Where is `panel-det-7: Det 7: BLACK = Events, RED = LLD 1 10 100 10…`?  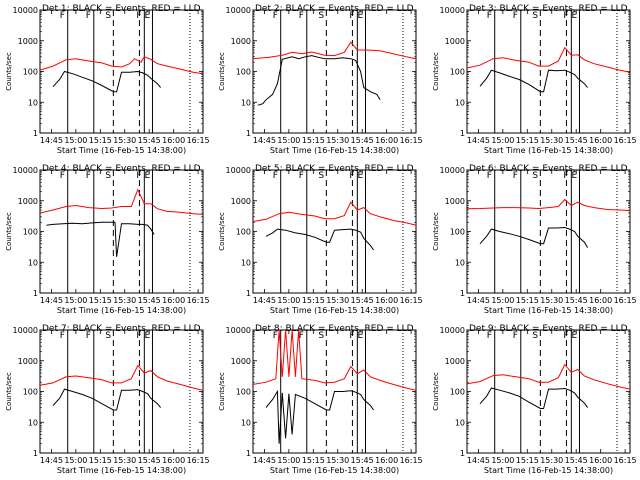 panel-det-7: Det 7: BLACK = Events, RED = LLD 1 10 100 10… is located at coordinates (107, 399).